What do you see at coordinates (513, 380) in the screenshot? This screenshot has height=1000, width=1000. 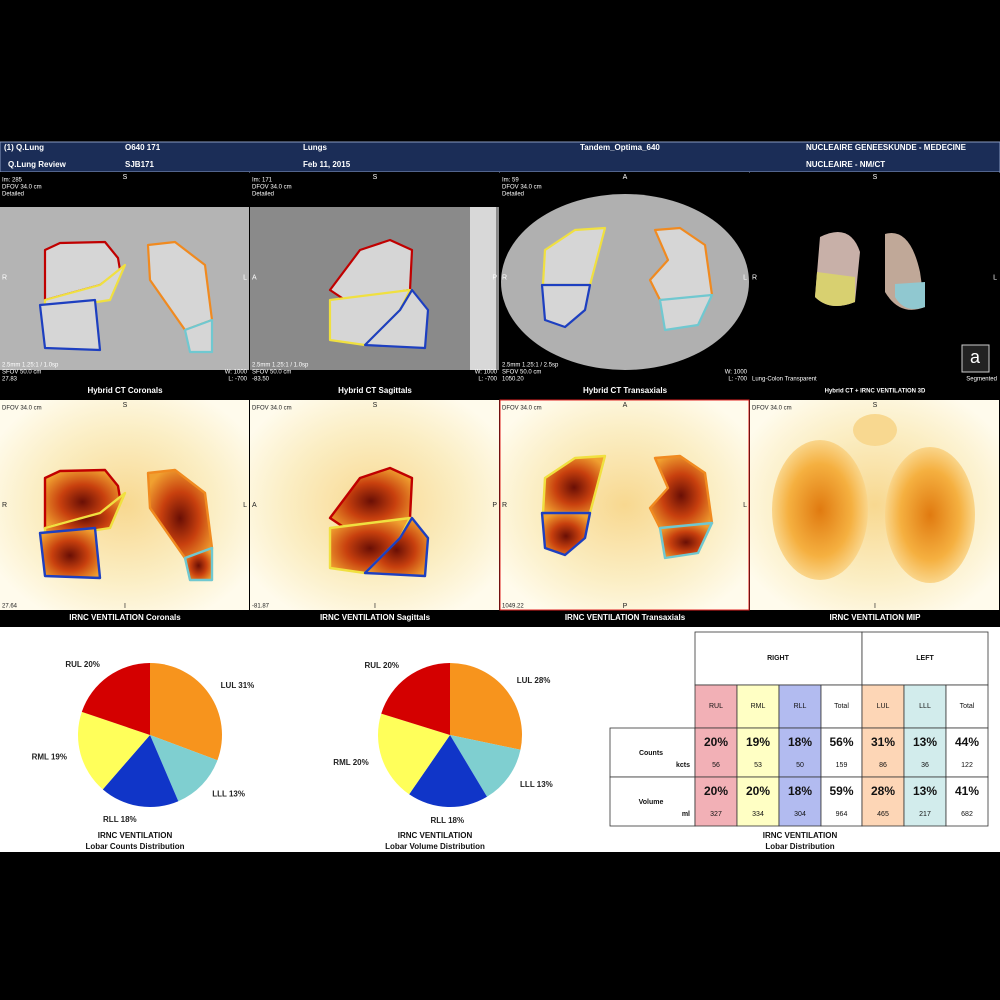 I see `panel-info: 1050.20` at bounding box center [513, 380].